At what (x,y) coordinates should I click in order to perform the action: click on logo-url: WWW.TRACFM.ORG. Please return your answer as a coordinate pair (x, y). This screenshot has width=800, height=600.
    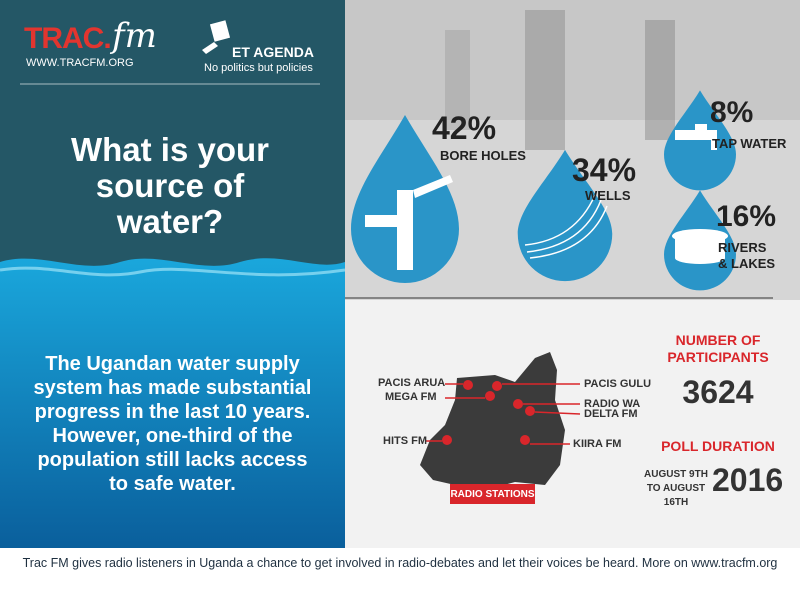
    Looking at the image, I should click on (80, 63).